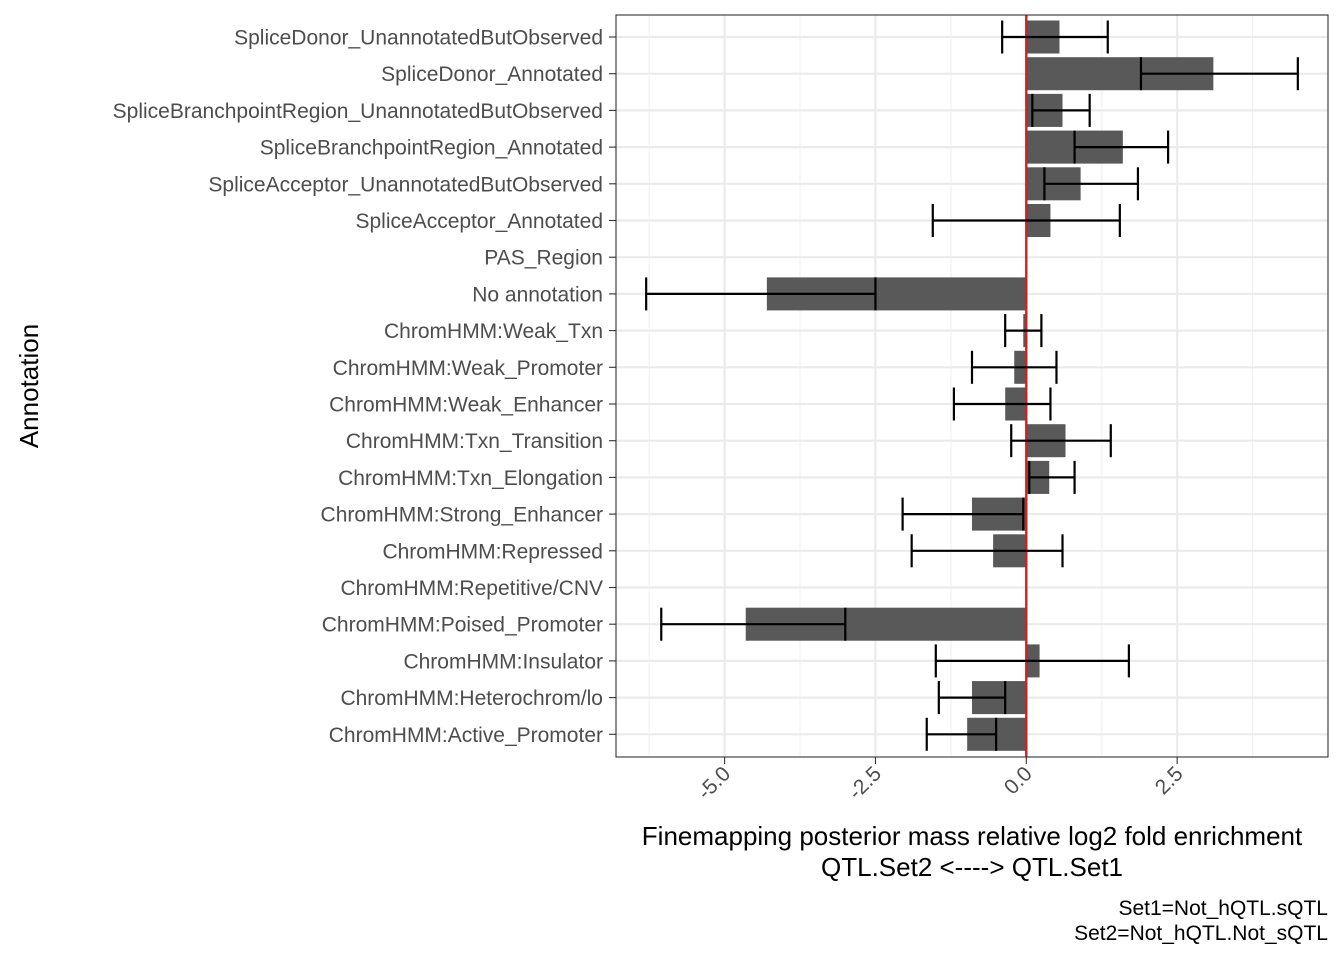 The image size is (1344, 960). Describe the element at coordinates (480, 221) in the screenshot. I see `y-tick-label: SpliceAcceptor_Annotated` at that location.